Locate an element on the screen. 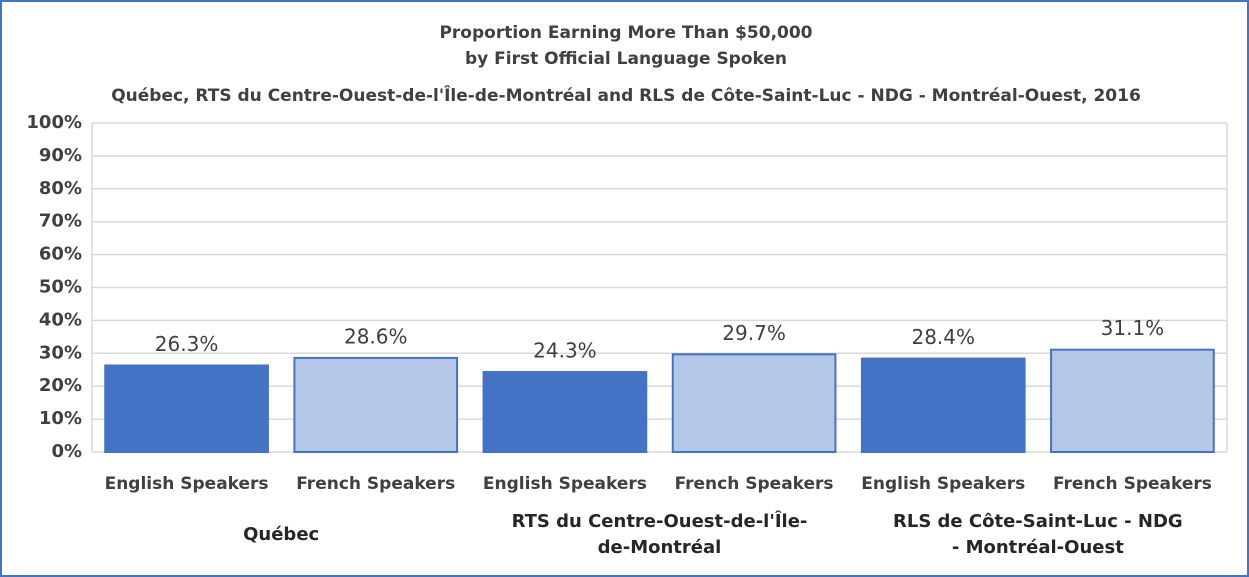  value-label: 31.1% is located at coordinates (1133, 328).